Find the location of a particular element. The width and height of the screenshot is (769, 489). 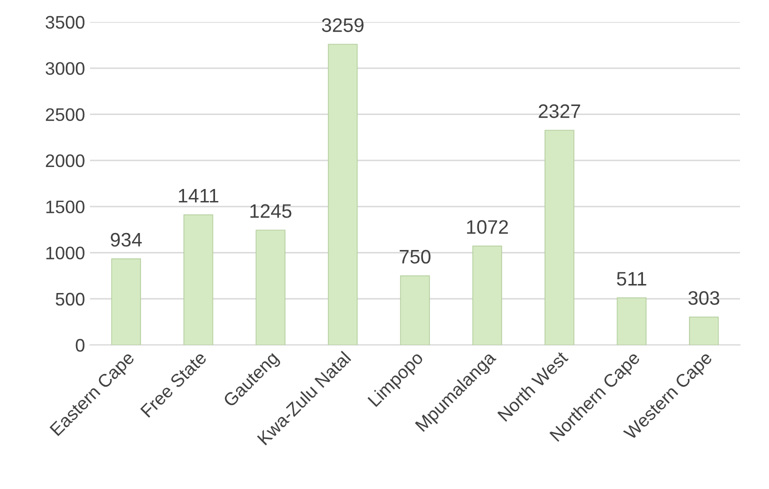

data-label: 1072 is located at coordinates (487, 227).